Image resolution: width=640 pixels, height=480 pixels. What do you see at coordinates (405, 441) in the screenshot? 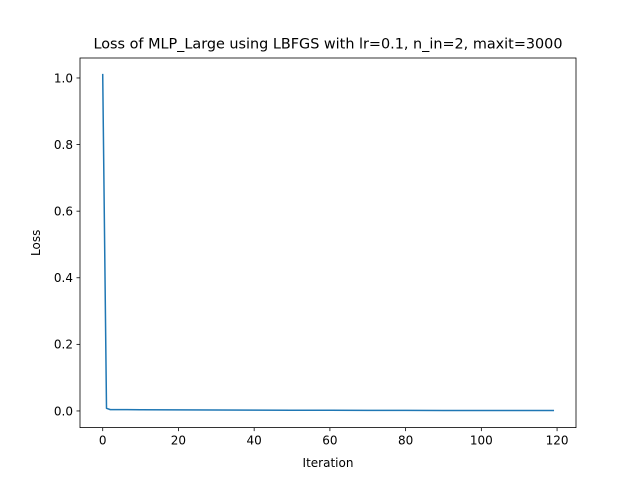
I see `x-tick-label: 80` at bounding box center [405, 441].